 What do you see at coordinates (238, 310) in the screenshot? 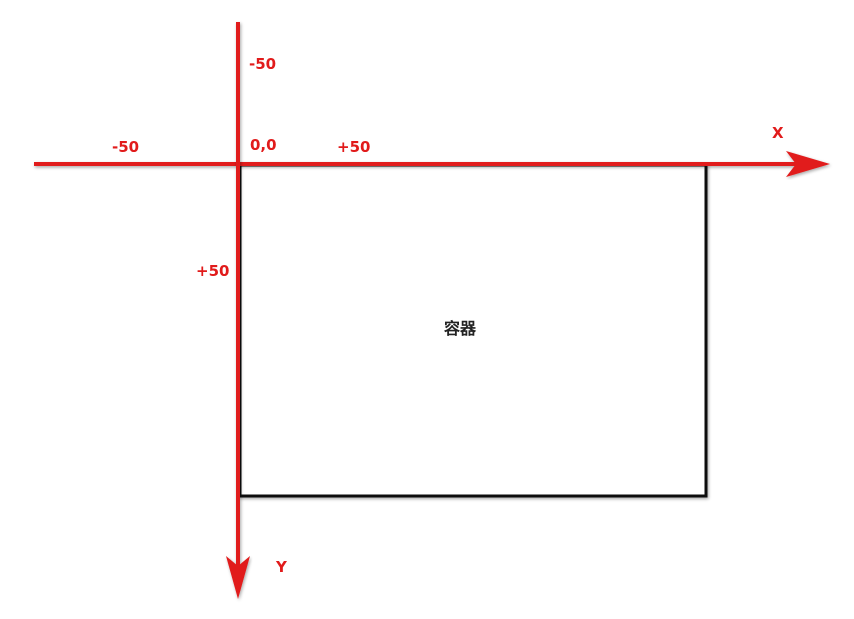
I see `y-axis` at bounding box center [238, 310].